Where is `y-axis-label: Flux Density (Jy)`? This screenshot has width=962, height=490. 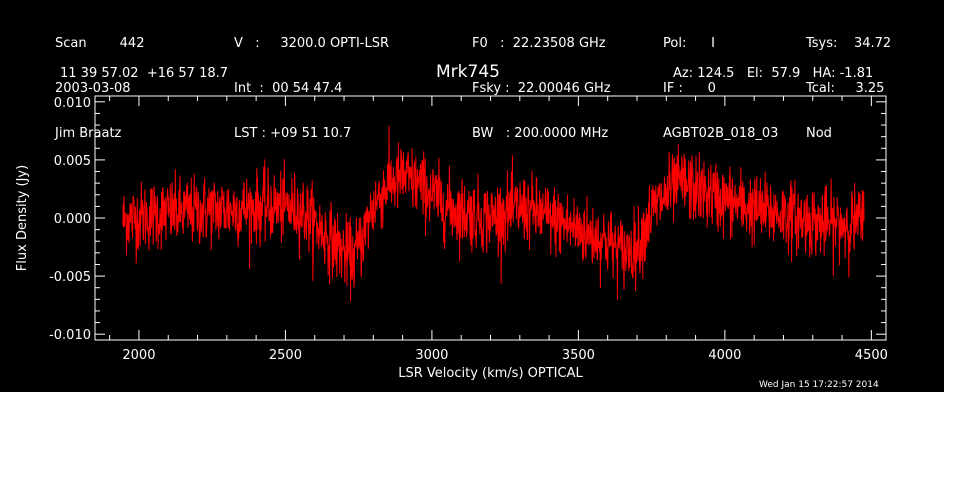
y-axis-label: Flux Density (Jy) is located at coordinates (22, 218).